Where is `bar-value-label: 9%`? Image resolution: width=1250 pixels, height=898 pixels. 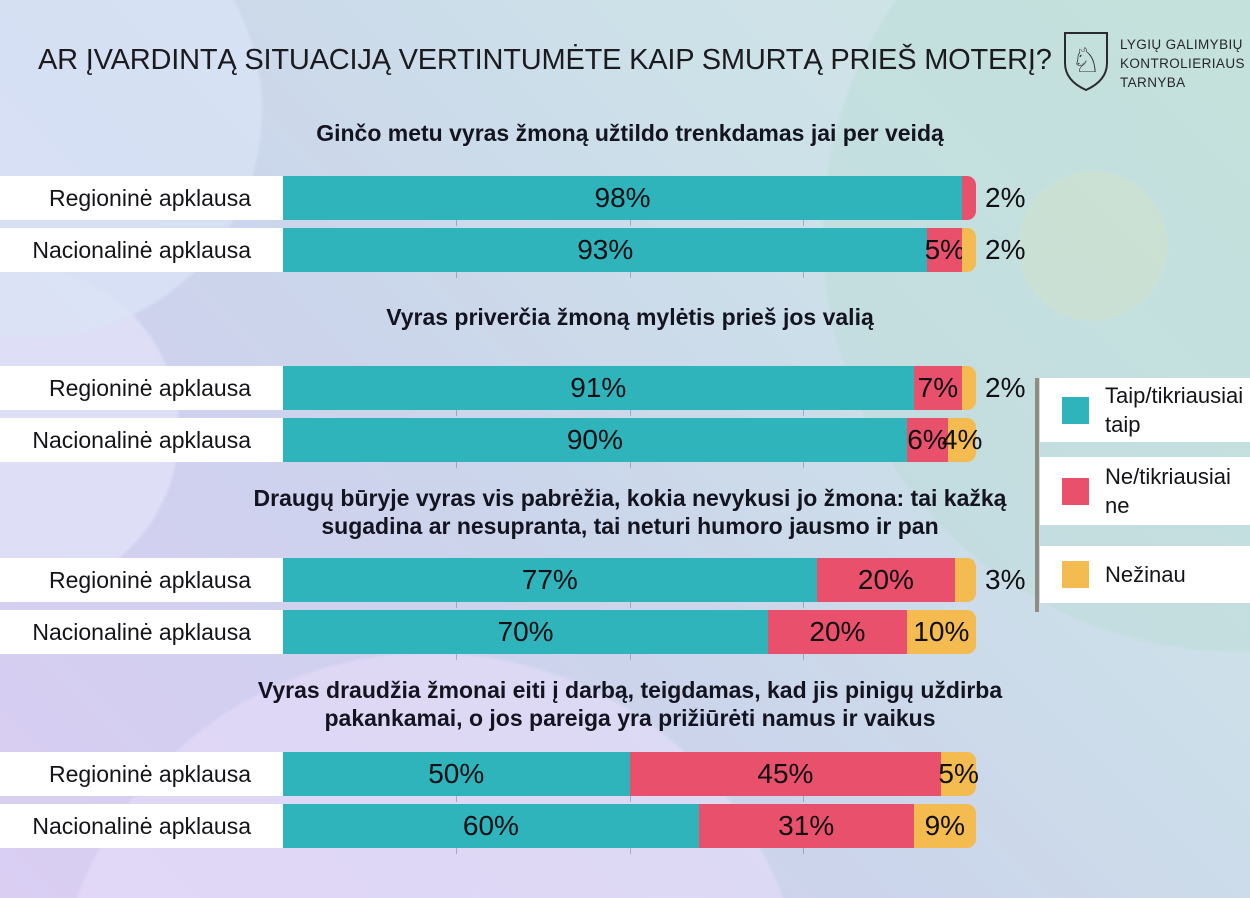 bar-value-label: 9% is located at coordinates (945, 825).